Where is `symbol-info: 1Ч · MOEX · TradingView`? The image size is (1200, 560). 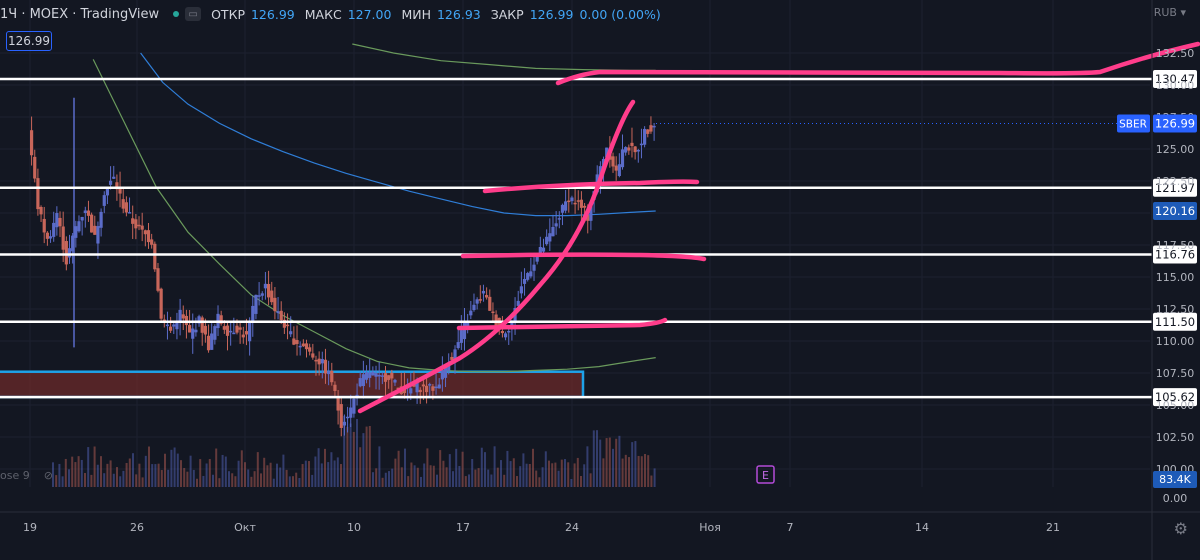 symbol-info: 1Ч · MOEX · TradingView is located at coordinates (80, 14).